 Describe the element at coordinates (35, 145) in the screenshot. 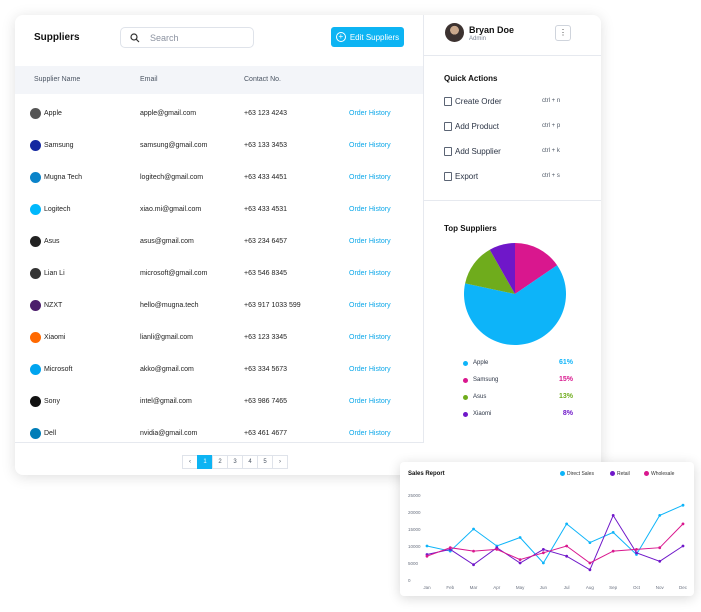

I see `samsung-logo` at that location.